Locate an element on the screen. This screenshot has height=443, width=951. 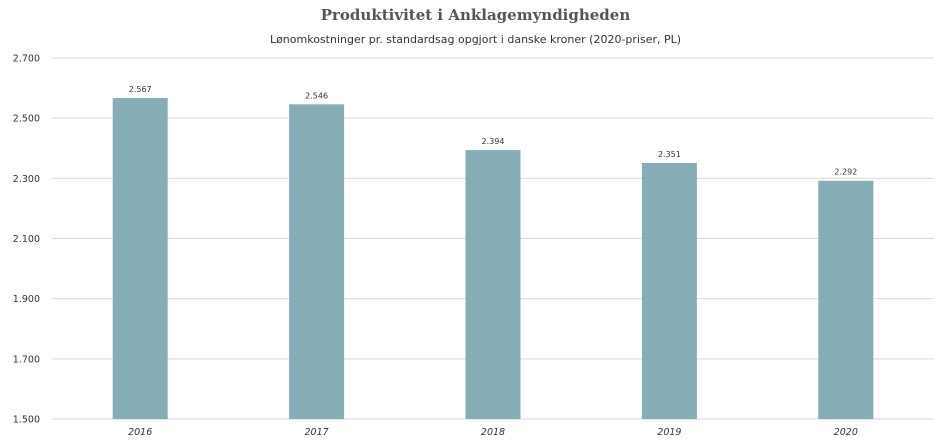
x-tick-label-2019: 2019 is located at coordinates (669, 432).